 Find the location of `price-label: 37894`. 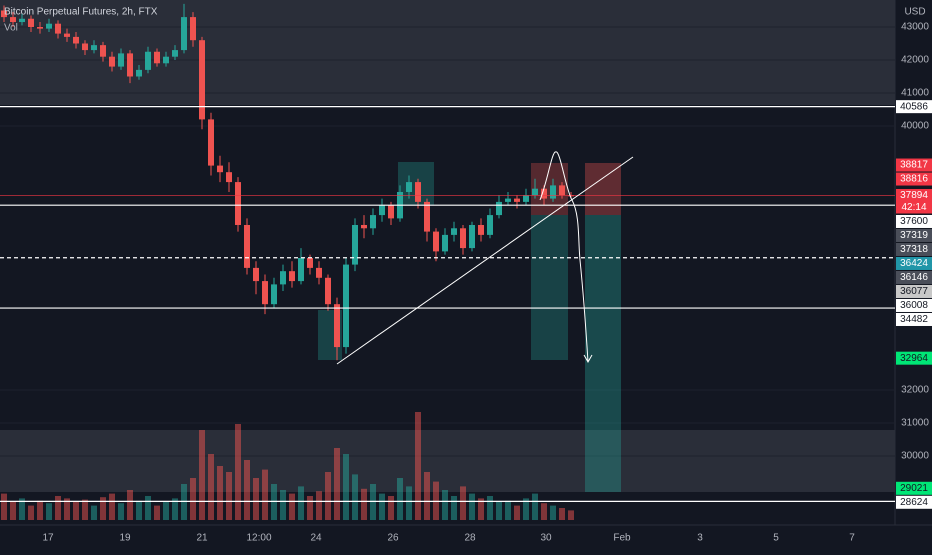

price-label: 37894 is located at coordinates (914, 195).